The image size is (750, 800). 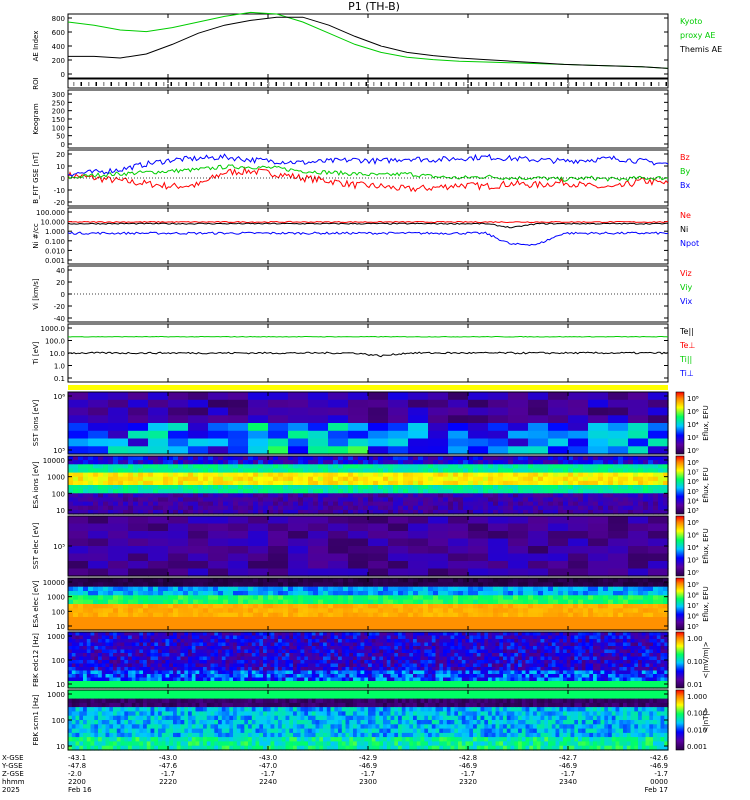 What do you see at coordinates (693, 473) in the screenshot?
I see `cbar-tick-esa_i: 10⁷` at bounding box center [693, 473].